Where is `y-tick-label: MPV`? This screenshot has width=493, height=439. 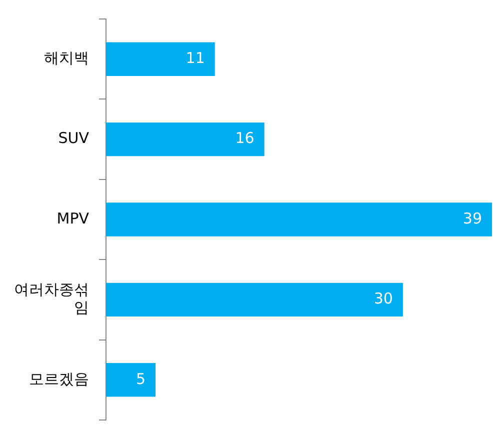
y-tick-label: MPV is located at coordinates (73, 218).